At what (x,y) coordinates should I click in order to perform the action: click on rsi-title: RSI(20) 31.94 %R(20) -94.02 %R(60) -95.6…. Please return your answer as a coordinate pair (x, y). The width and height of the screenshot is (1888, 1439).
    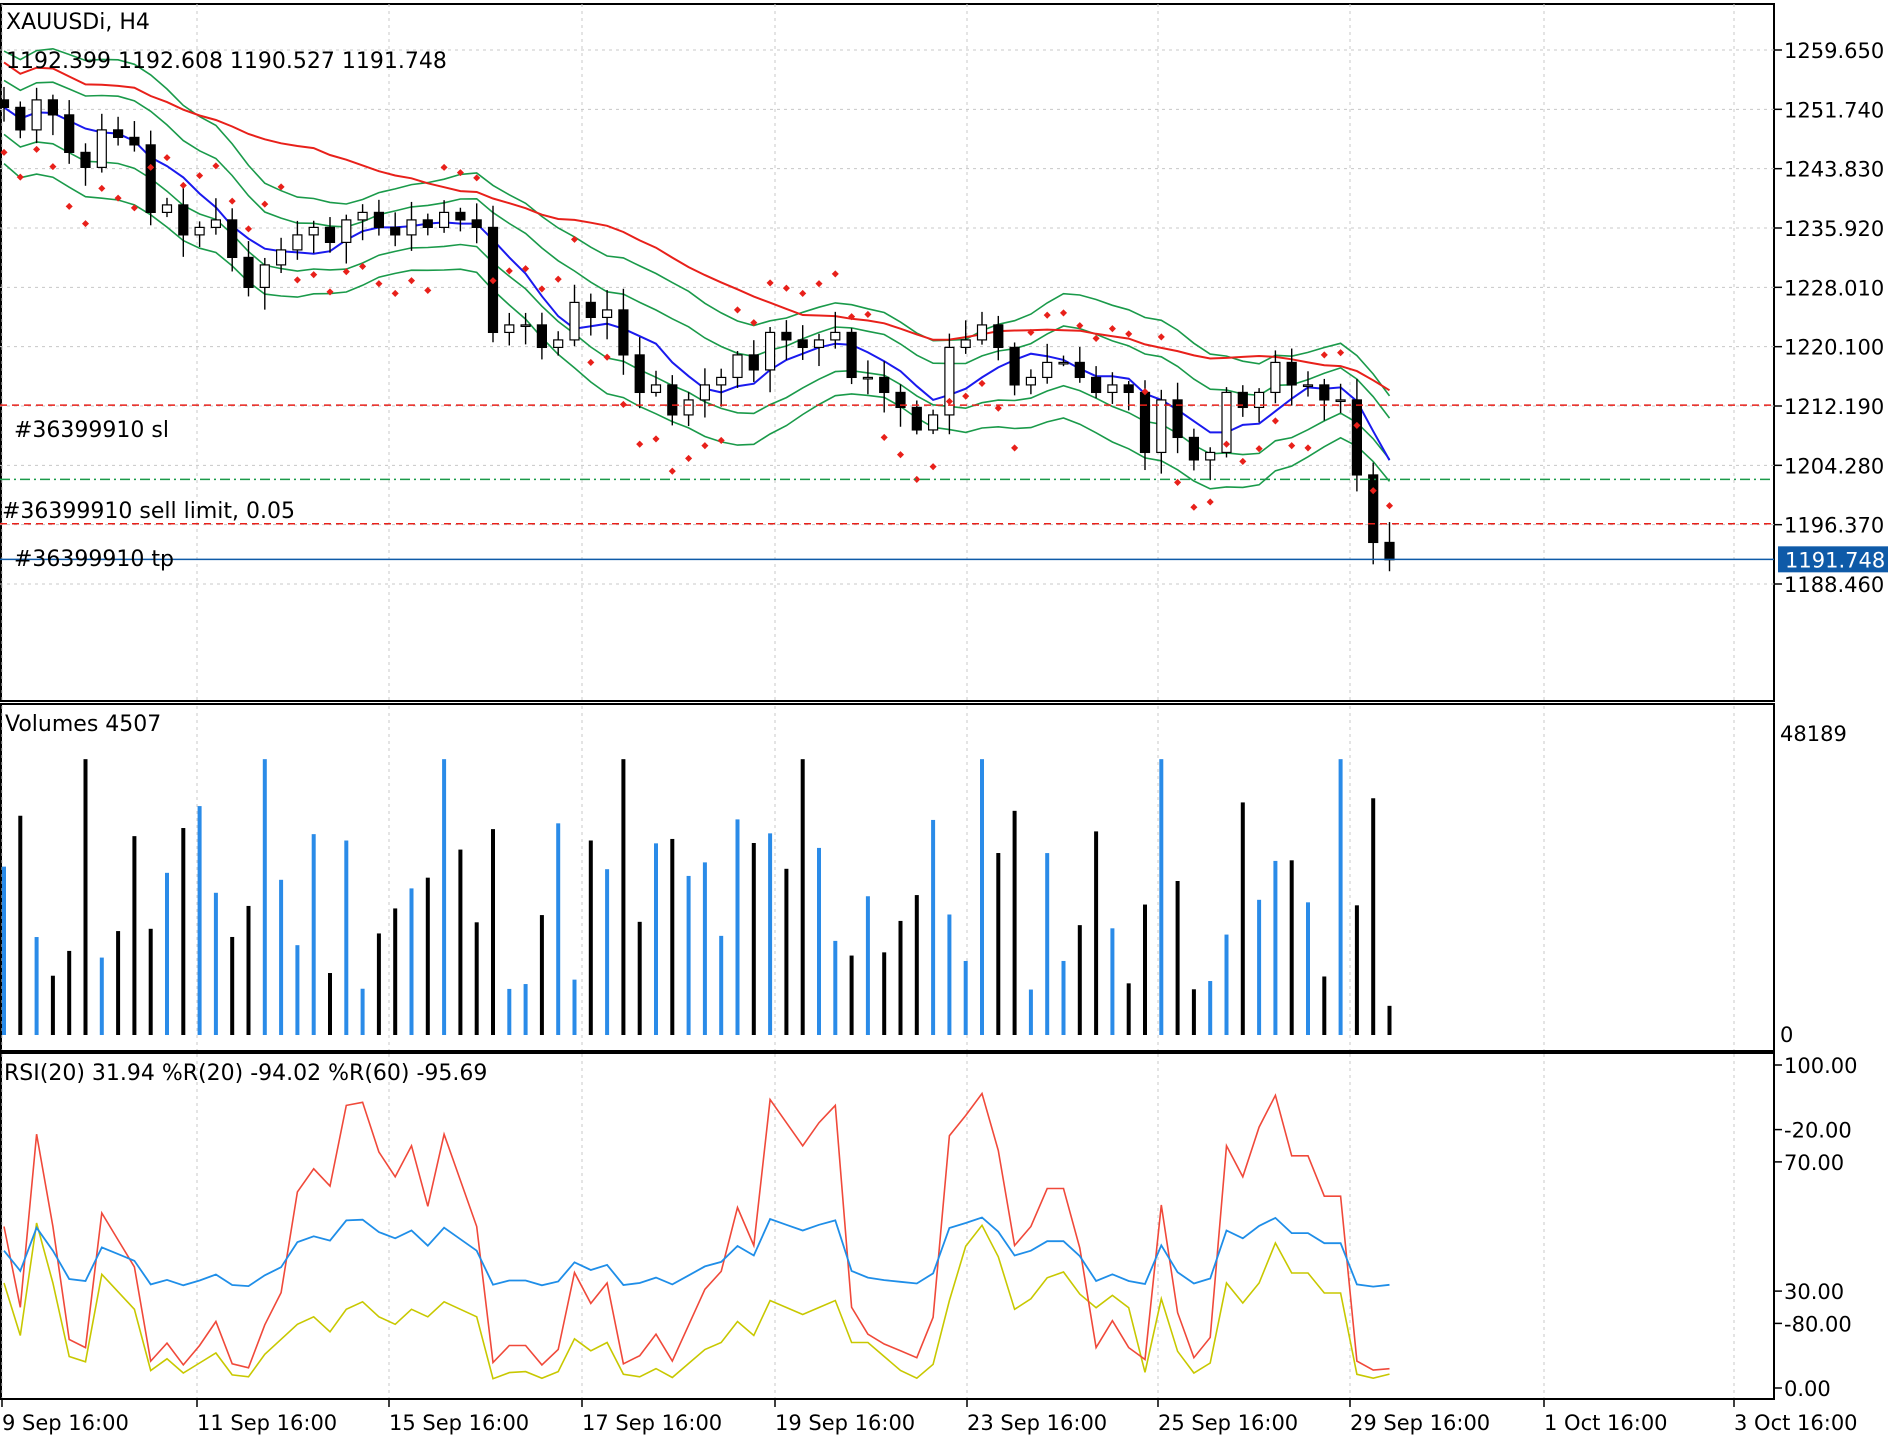
    Looking at the image, I should click on (245, 1073).